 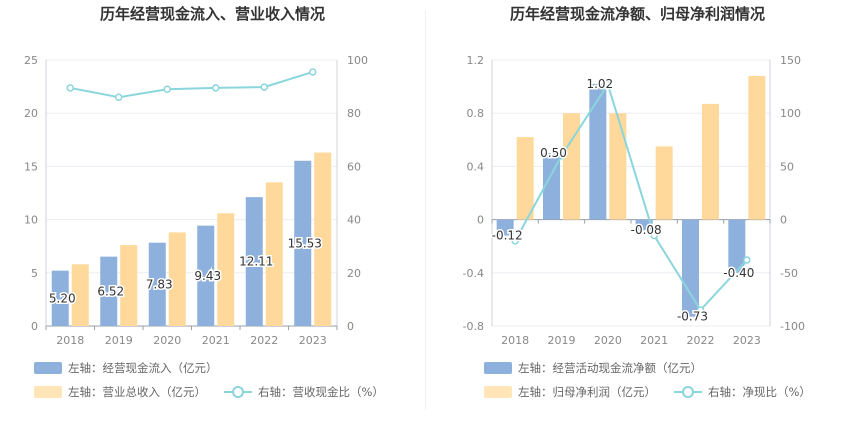 What do you see at coordinates (34, 273) in the screenshot?
I see `y-left-tick-label: 5` at bounding box center [34, 273].